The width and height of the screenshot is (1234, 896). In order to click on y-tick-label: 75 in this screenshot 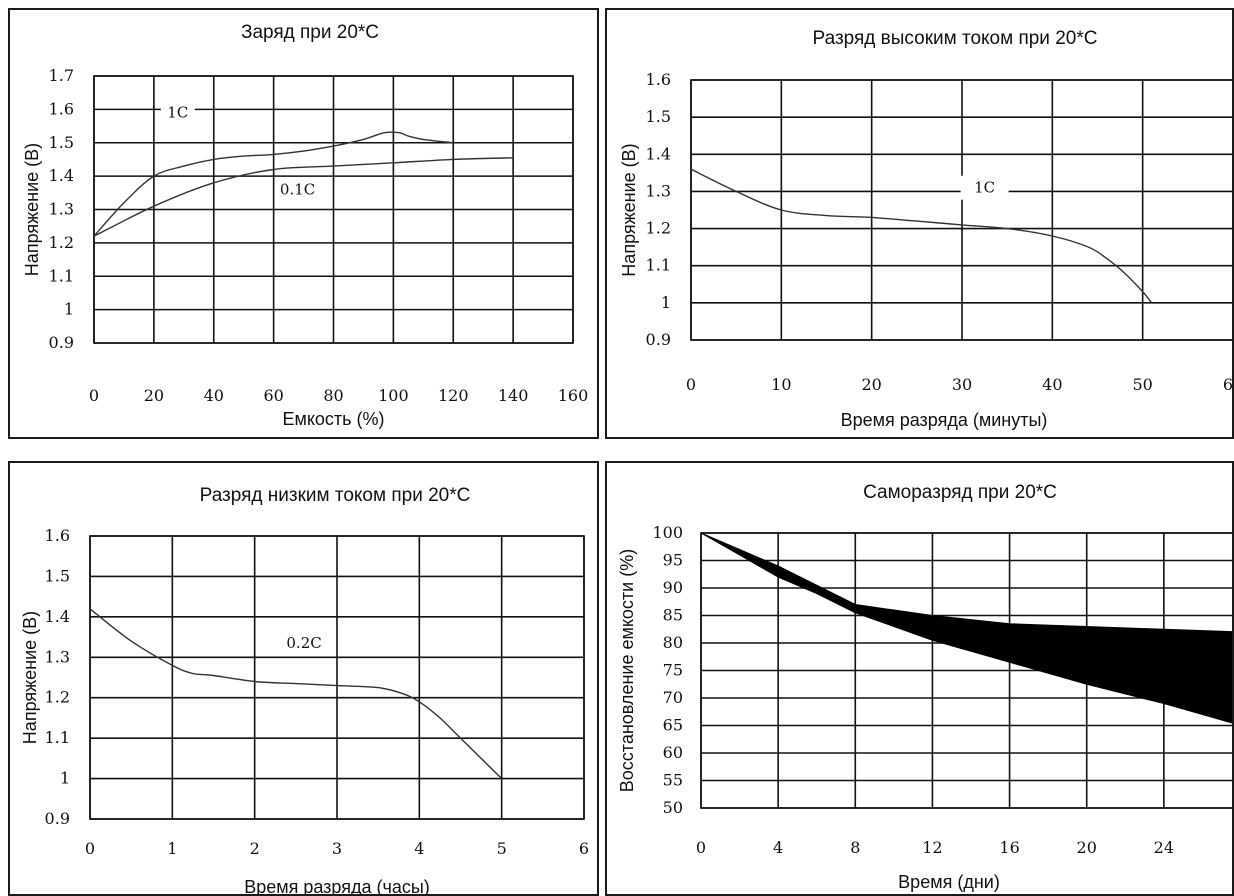, I will do `click(673, 670)`.